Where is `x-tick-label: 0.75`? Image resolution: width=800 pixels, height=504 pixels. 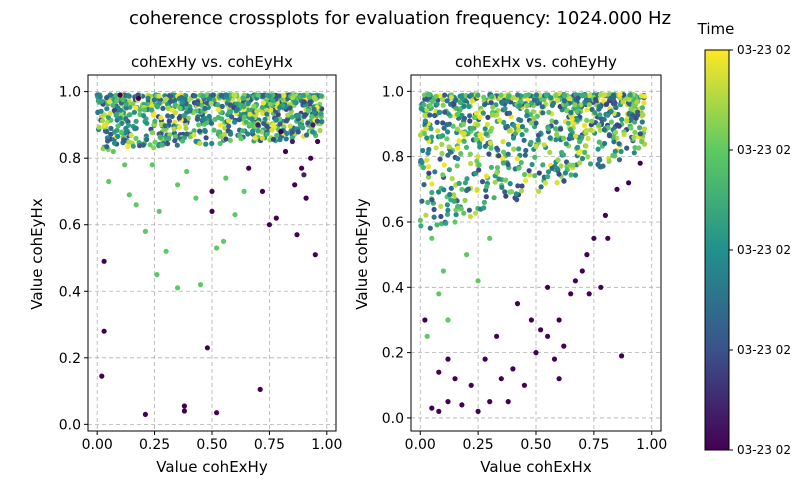 x-tick-label: 0.75 is located at coordinates (269, 445).